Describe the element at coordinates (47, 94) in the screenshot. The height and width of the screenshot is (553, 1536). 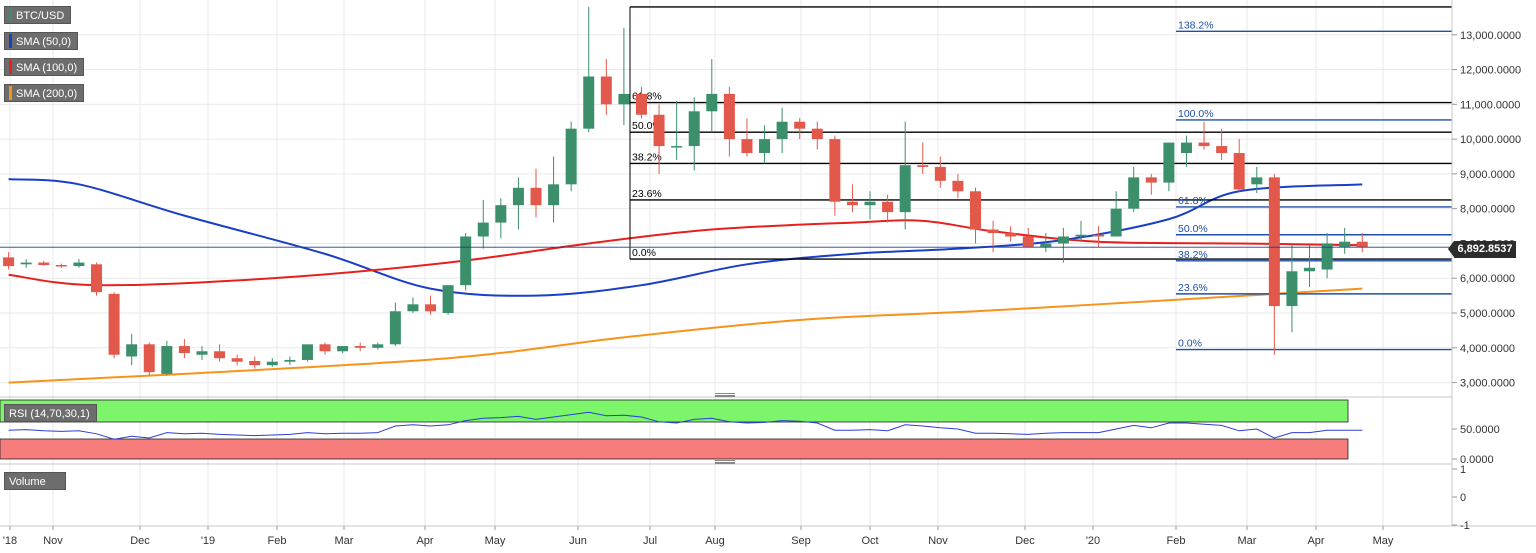
I see `legend-sma200-label: SMA (200,0)` at that location.